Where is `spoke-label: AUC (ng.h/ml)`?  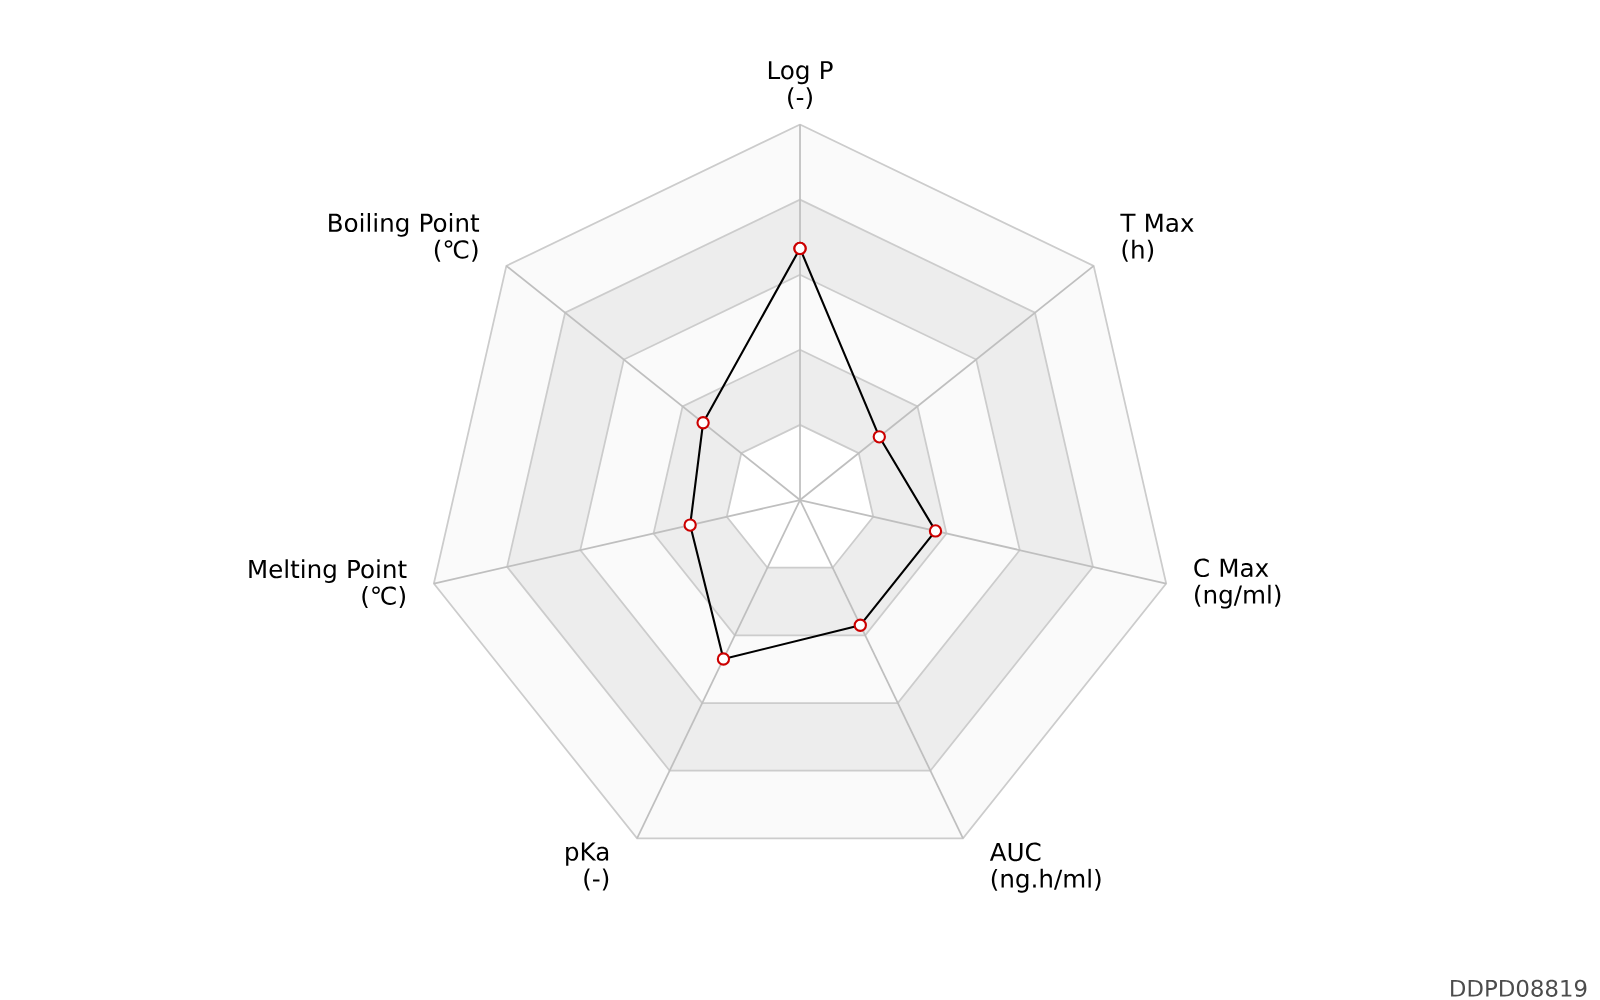
spoke-label: AUC (ng.h/ml) is located at coordinates (1045, 867).